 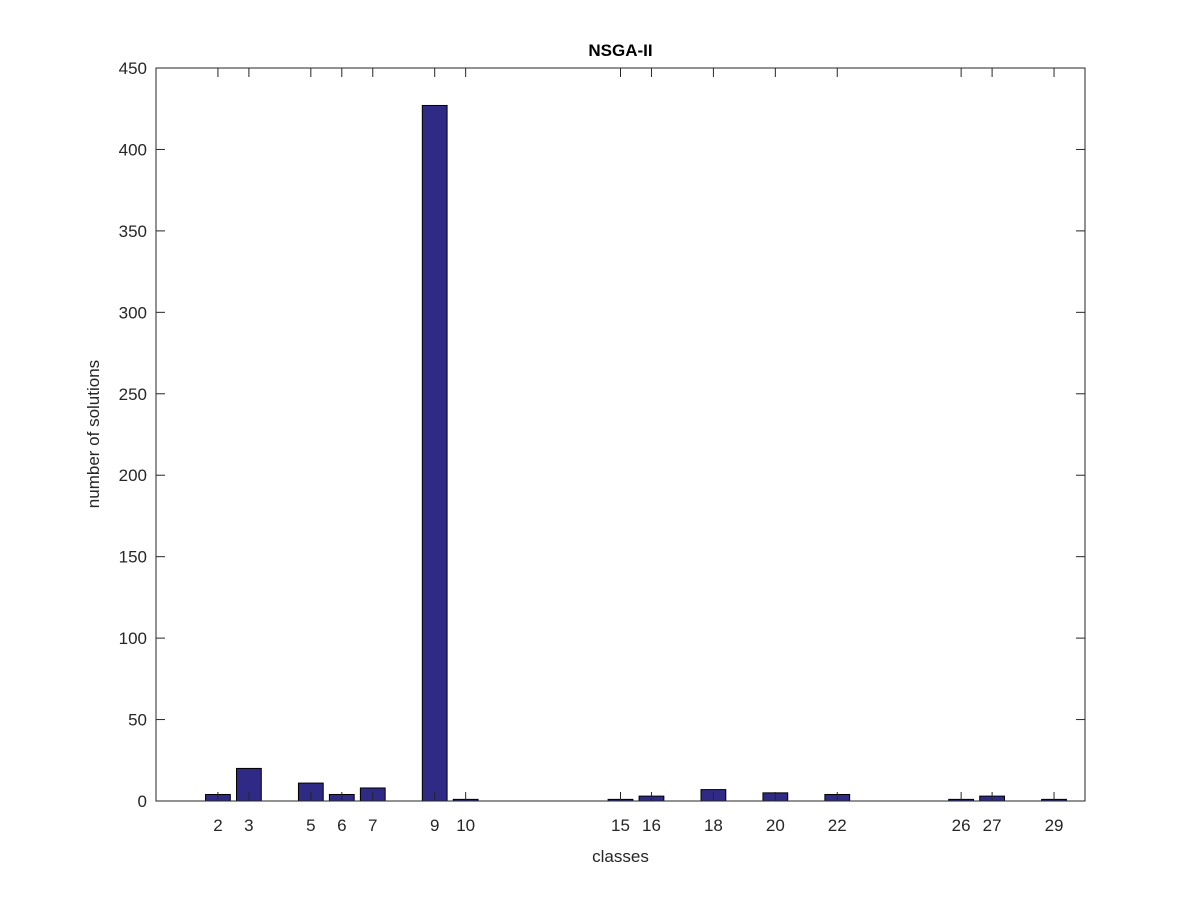 What do you see at coordinates (837, 825) in the screenshot?
I see `x-tick-label: 22` at bounding box center [837, 825].